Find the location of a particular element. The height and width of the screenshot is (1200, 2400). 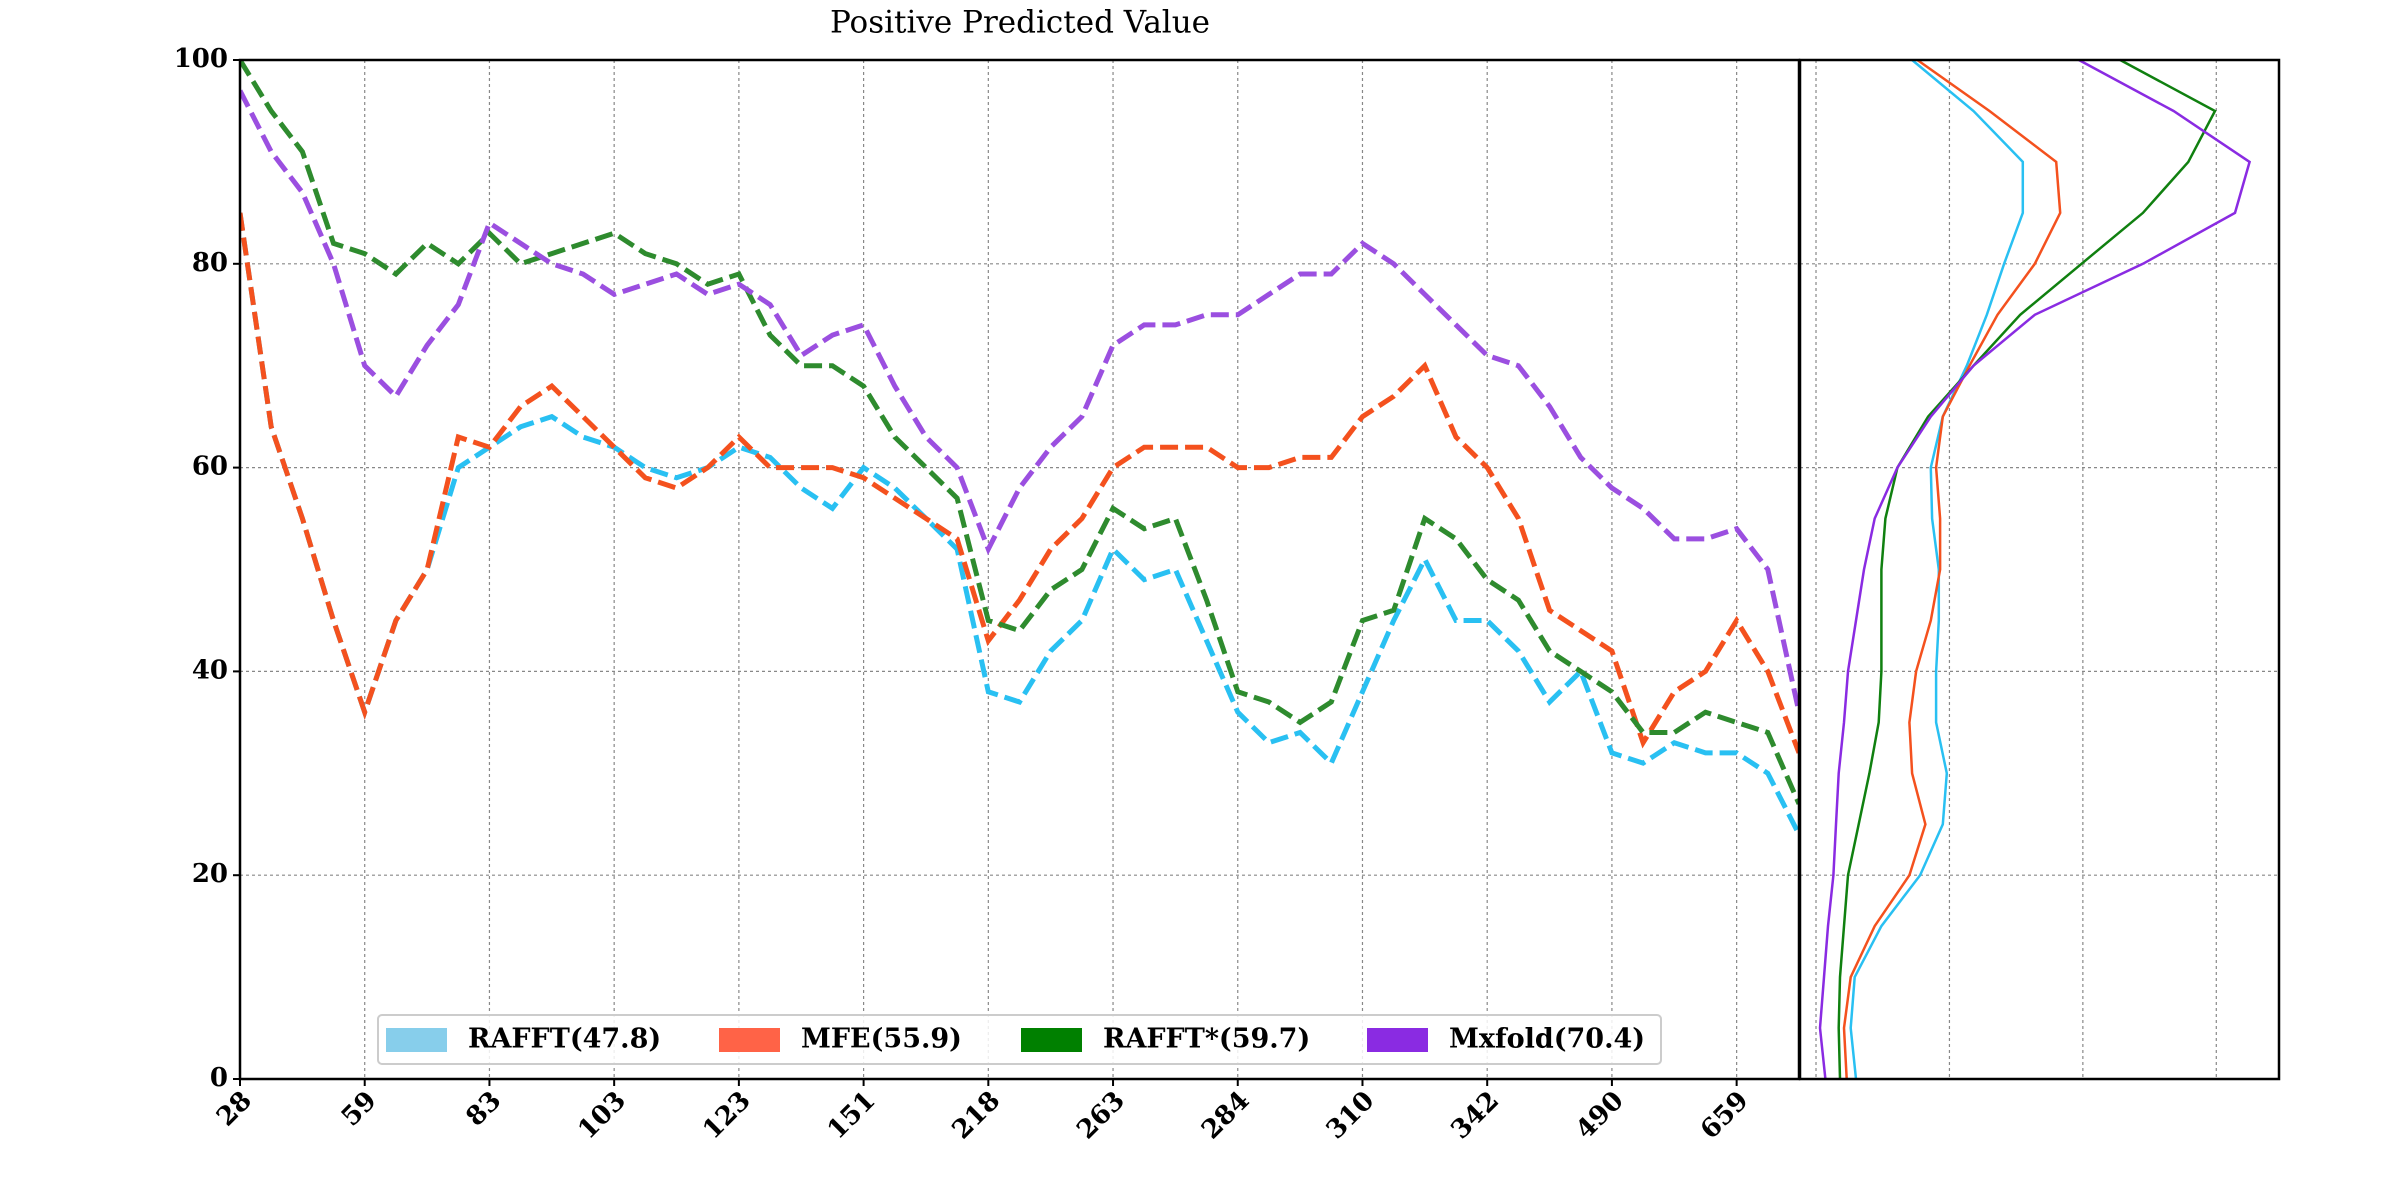

x-tick-label: 218 is located at coordinates (977, 1116).